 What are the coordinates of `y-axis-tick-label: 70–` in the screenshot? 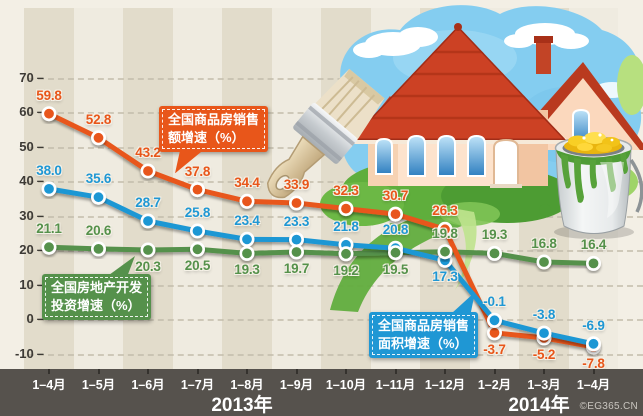 It's located at (31, 77).